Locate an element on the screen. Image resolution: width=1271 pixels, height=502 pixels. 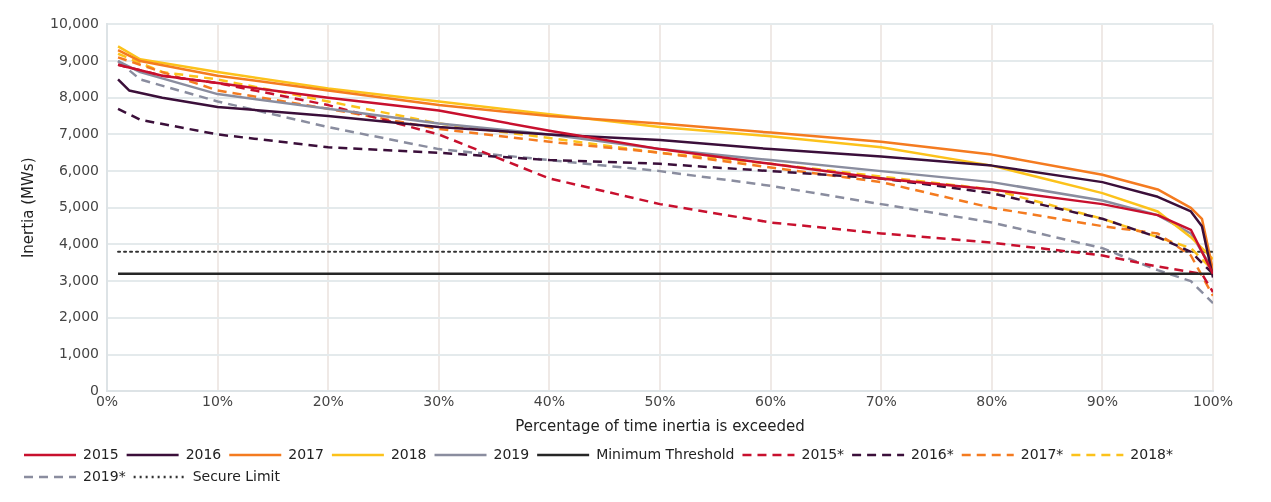
legend-label: Secure Limit is located at coordinates (236, 475).